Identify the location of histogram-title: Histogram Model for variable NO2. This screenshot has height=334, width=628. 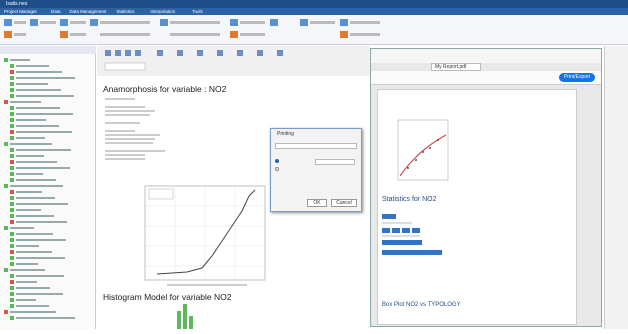
(167, 297).